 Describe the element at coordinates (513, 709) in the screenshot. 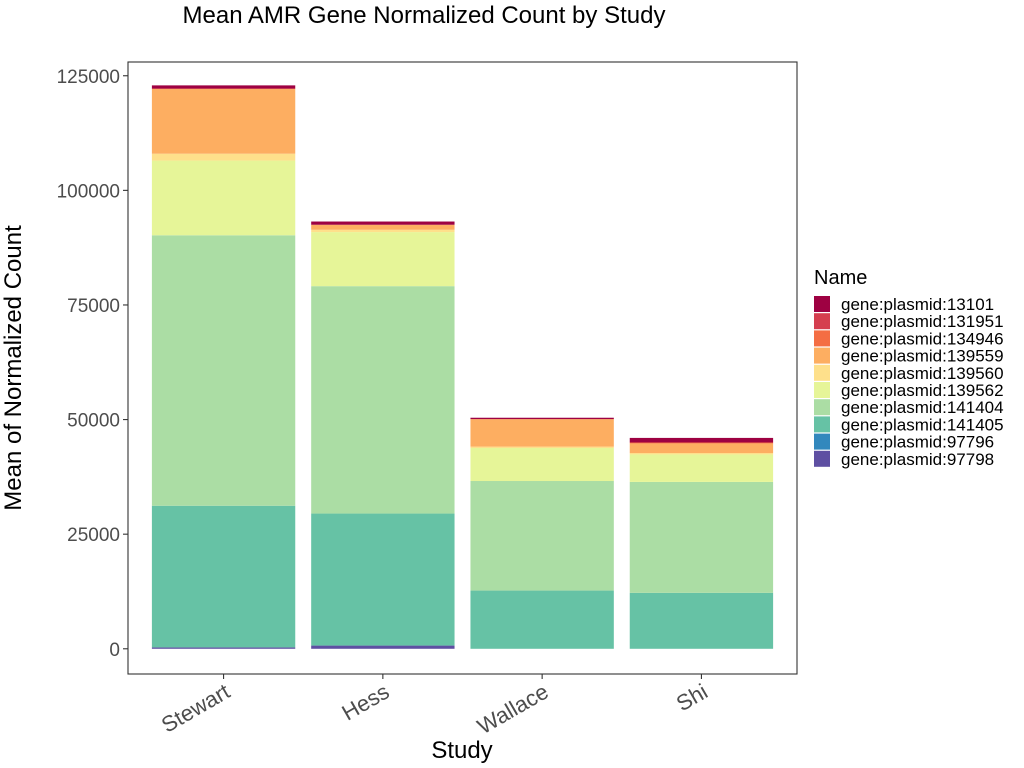

I see `x-tick-label: Wallace` at that location.